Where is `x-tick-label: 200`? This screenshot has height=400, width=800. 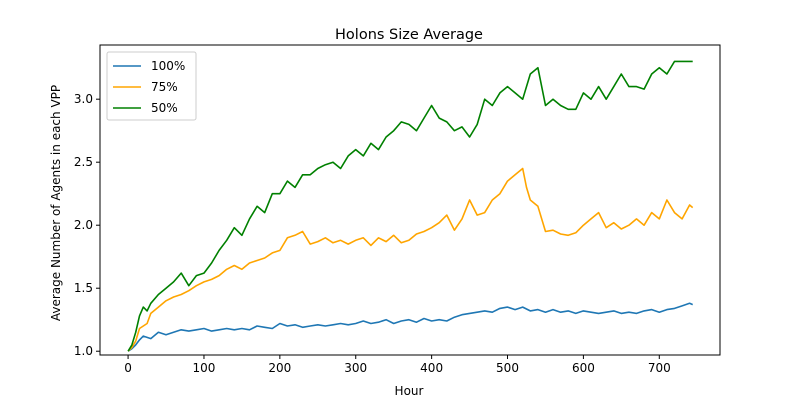
x-tick-label: 200 is located at coordinates (279, 368).